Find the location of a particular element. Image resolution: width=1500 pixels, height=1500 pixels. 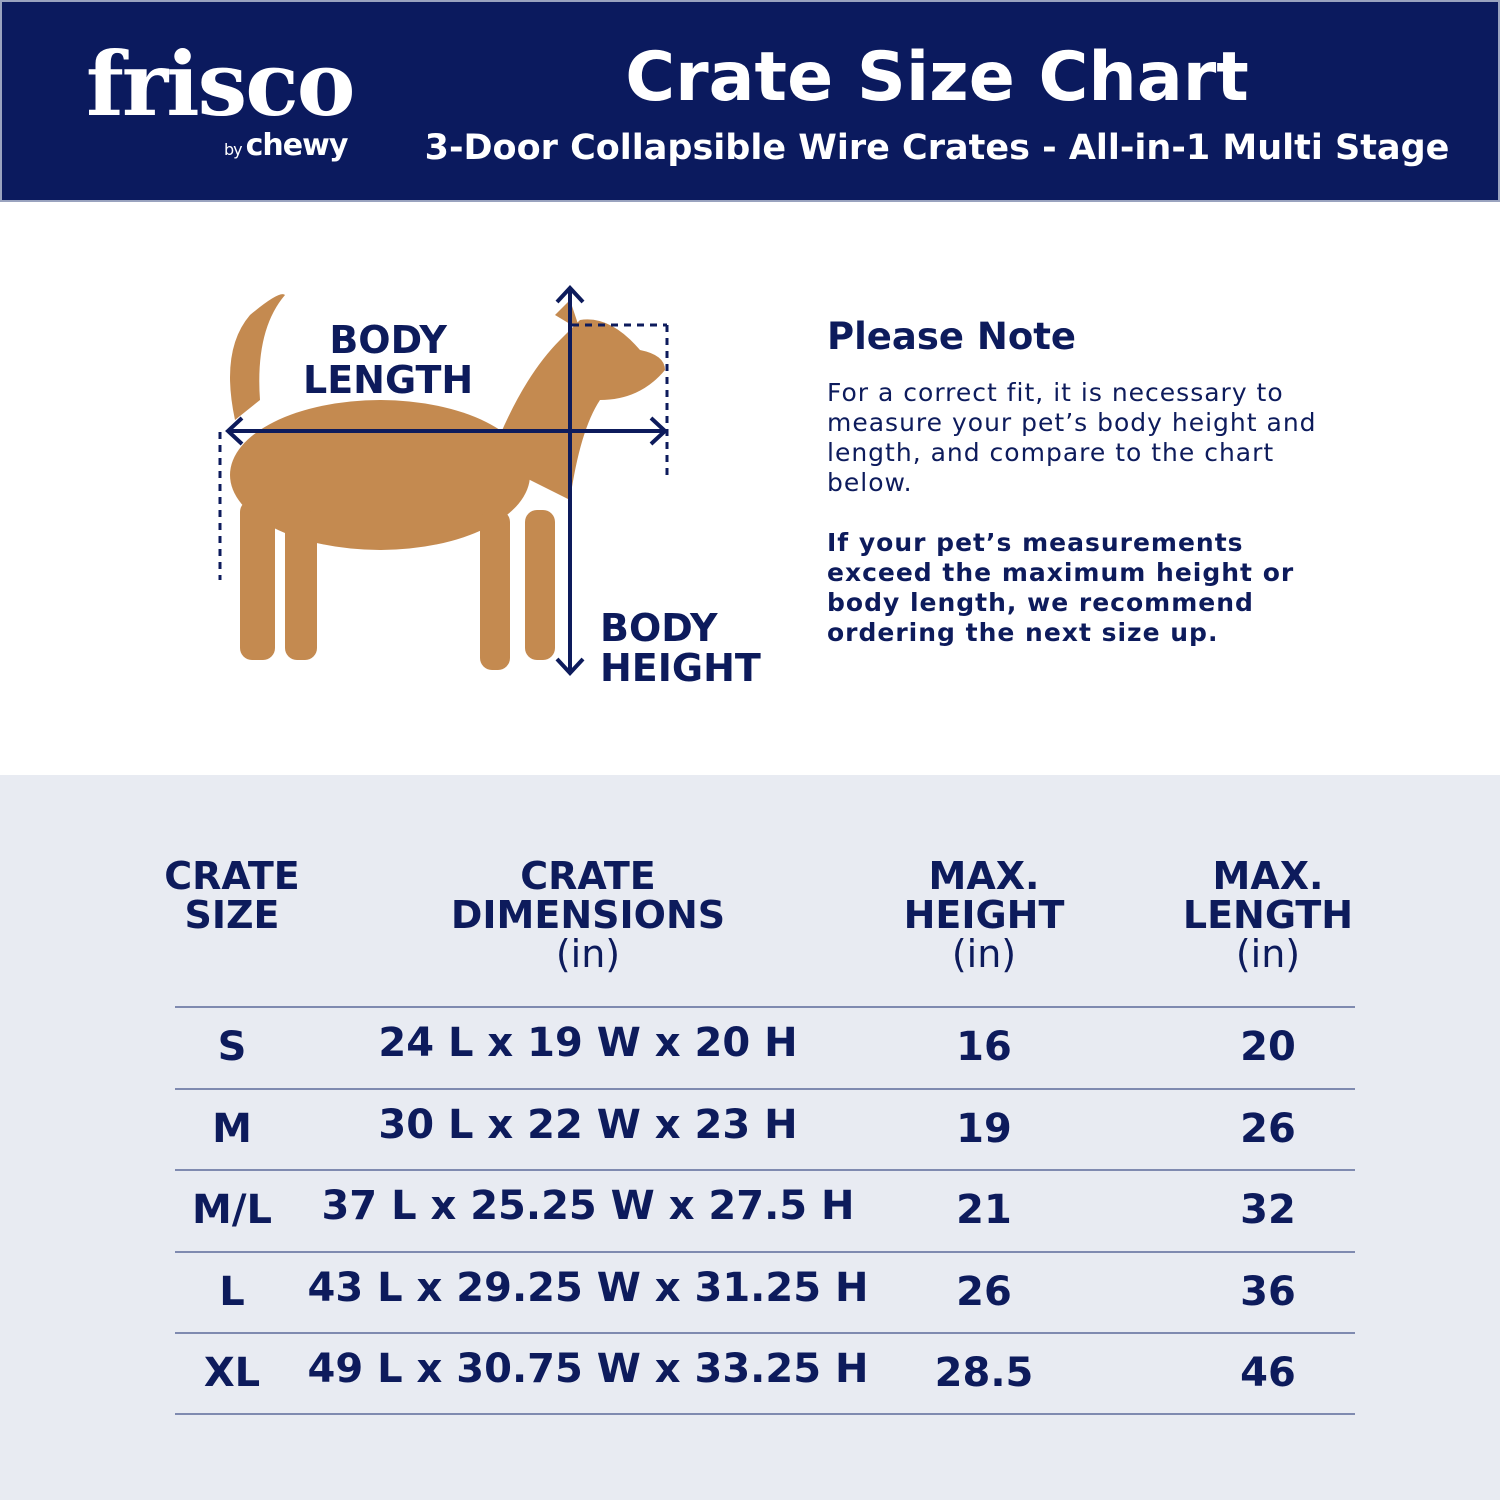

header-max-height-l1: MAX. is located at coordinates (984, 876).